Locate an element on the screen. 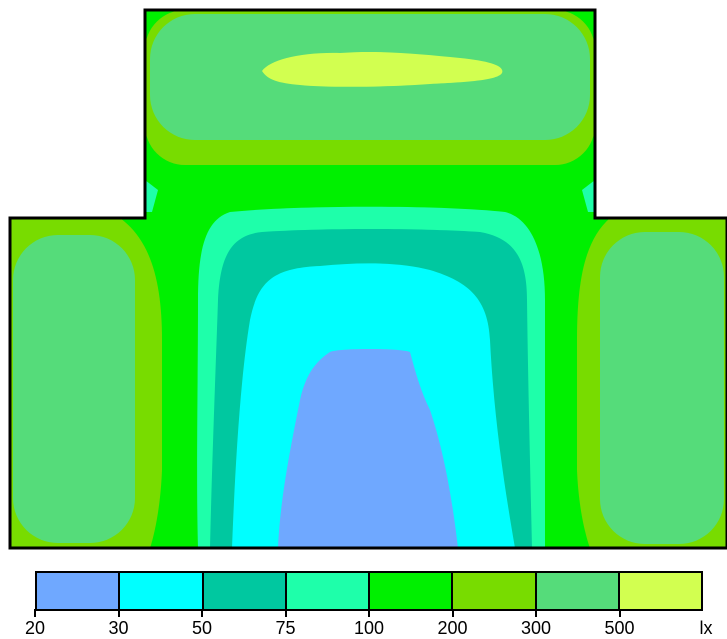  legend-ticks is located at coordinates (368, 613).